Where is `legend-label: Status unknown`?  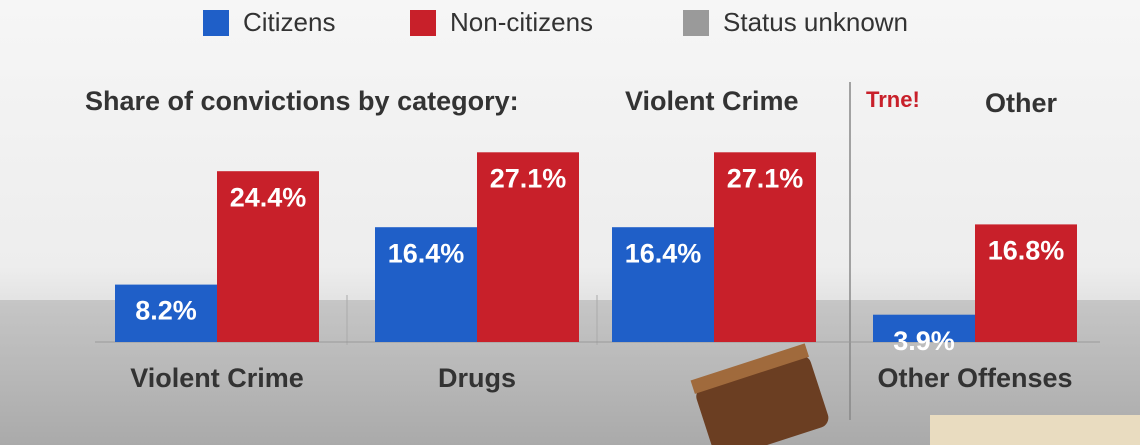
legend-label: Status unknown is located at coordinates (815, 22).